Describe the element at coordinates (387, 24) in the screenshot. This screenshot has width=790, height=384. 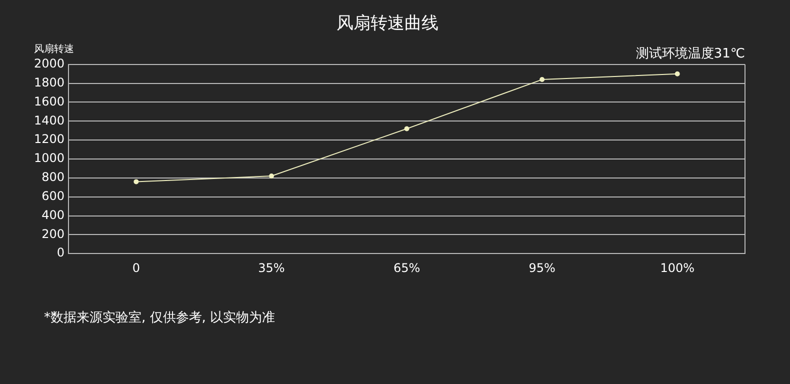
I see `chart-title: 风扇转速曲线` at that location.